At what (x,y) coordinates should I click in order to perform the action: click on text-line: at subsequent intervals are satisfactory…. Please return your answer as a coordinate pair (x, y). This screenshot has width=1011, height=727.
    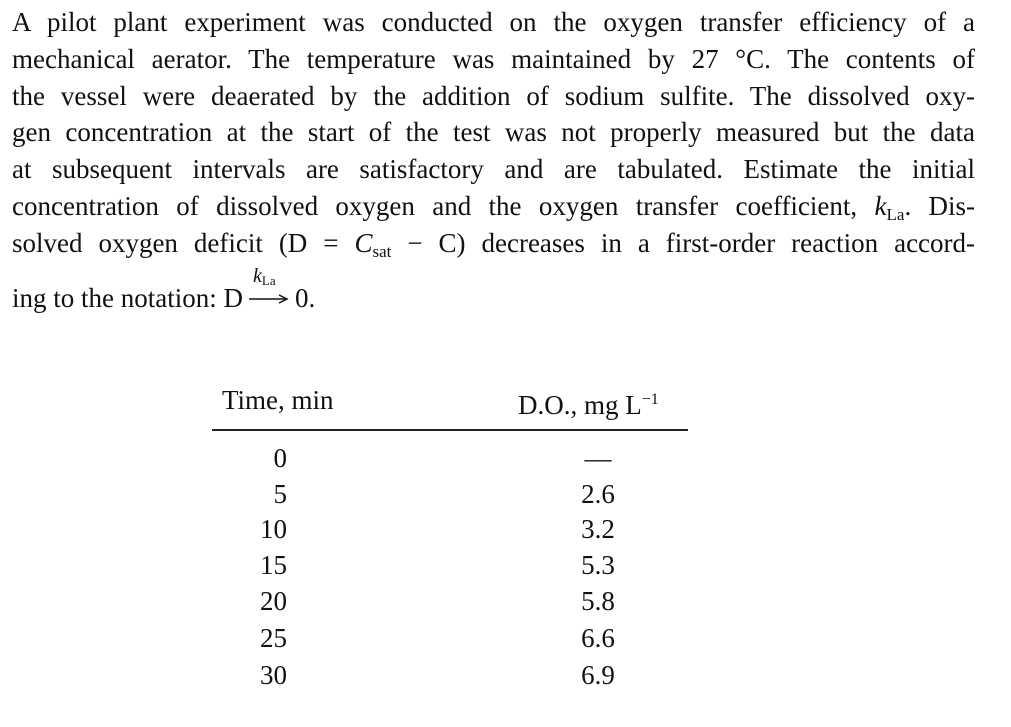
    Looking at the image, I should click on (493, 169).